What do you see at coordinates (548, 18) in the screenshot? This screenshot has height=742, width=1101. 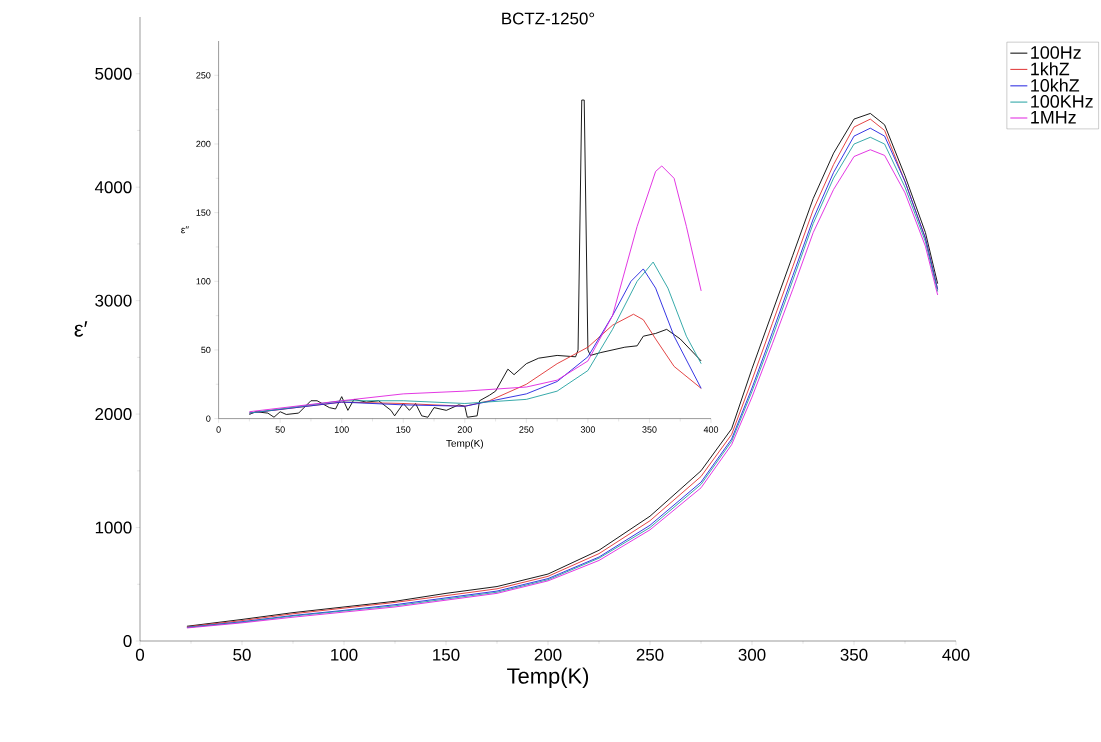 I see `chart-title: BCTZ-1250°` at bounding box center [548, 18].